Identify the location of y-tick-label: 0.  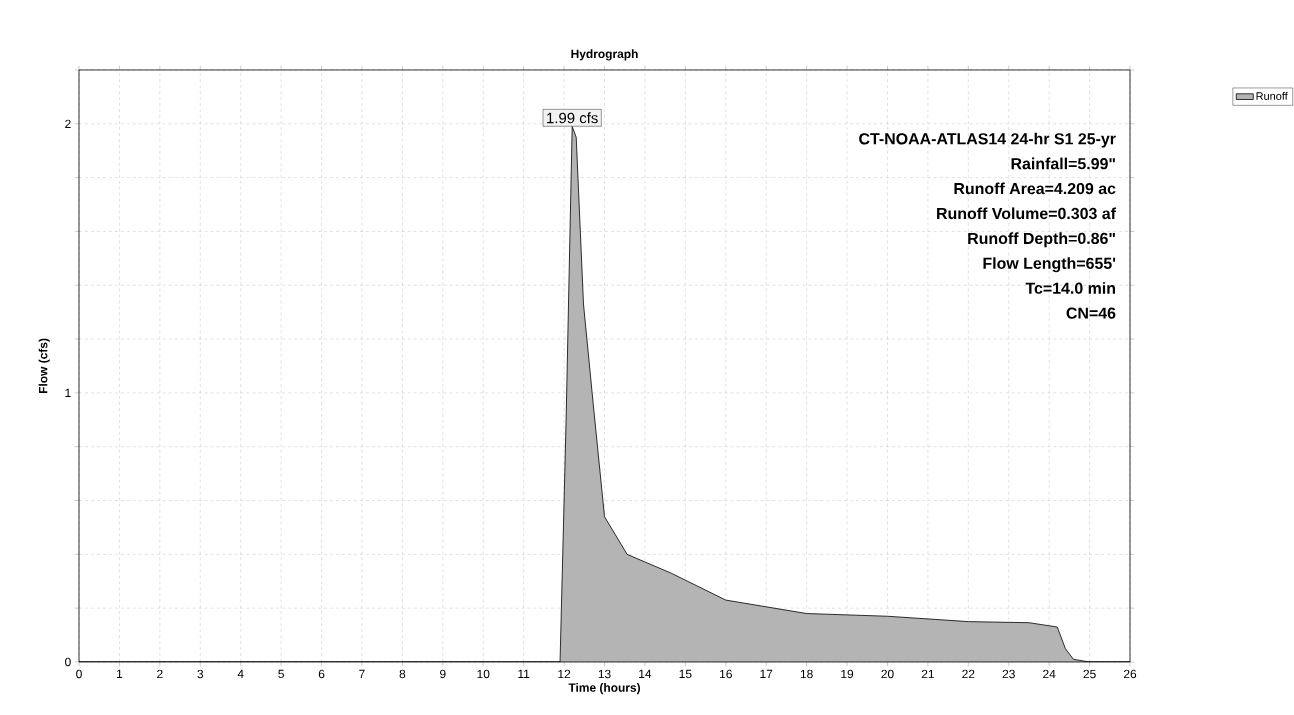
(68, 662).